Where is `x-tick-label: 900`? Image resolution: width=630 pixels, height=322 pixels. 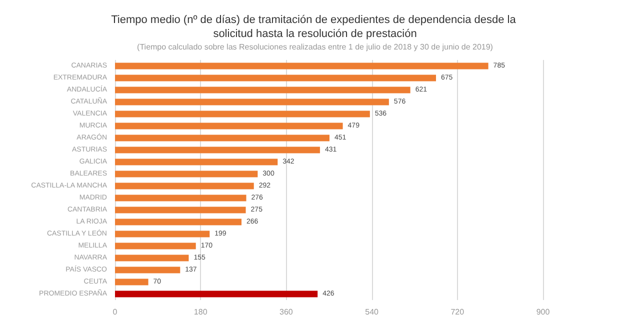
x-tick-label: 900 is located at coordinates (543, 312).